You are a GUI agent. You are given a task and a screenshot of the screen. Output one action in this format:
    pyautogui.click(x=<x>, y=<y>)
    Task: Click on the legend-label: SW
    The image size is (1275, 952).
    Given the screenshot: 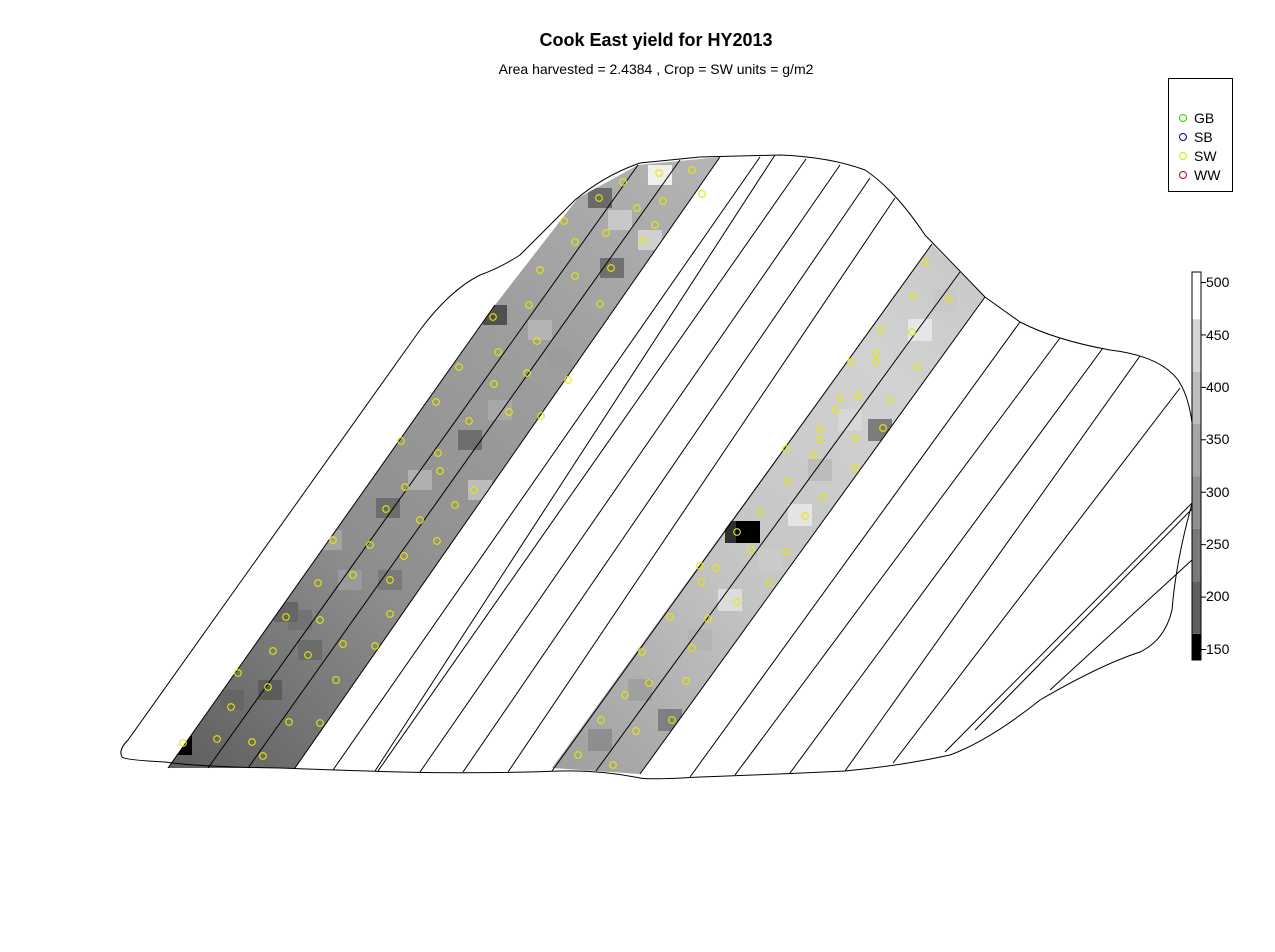 What is the action you would take?
    pyautogui.click(x=1205, y=156)
    